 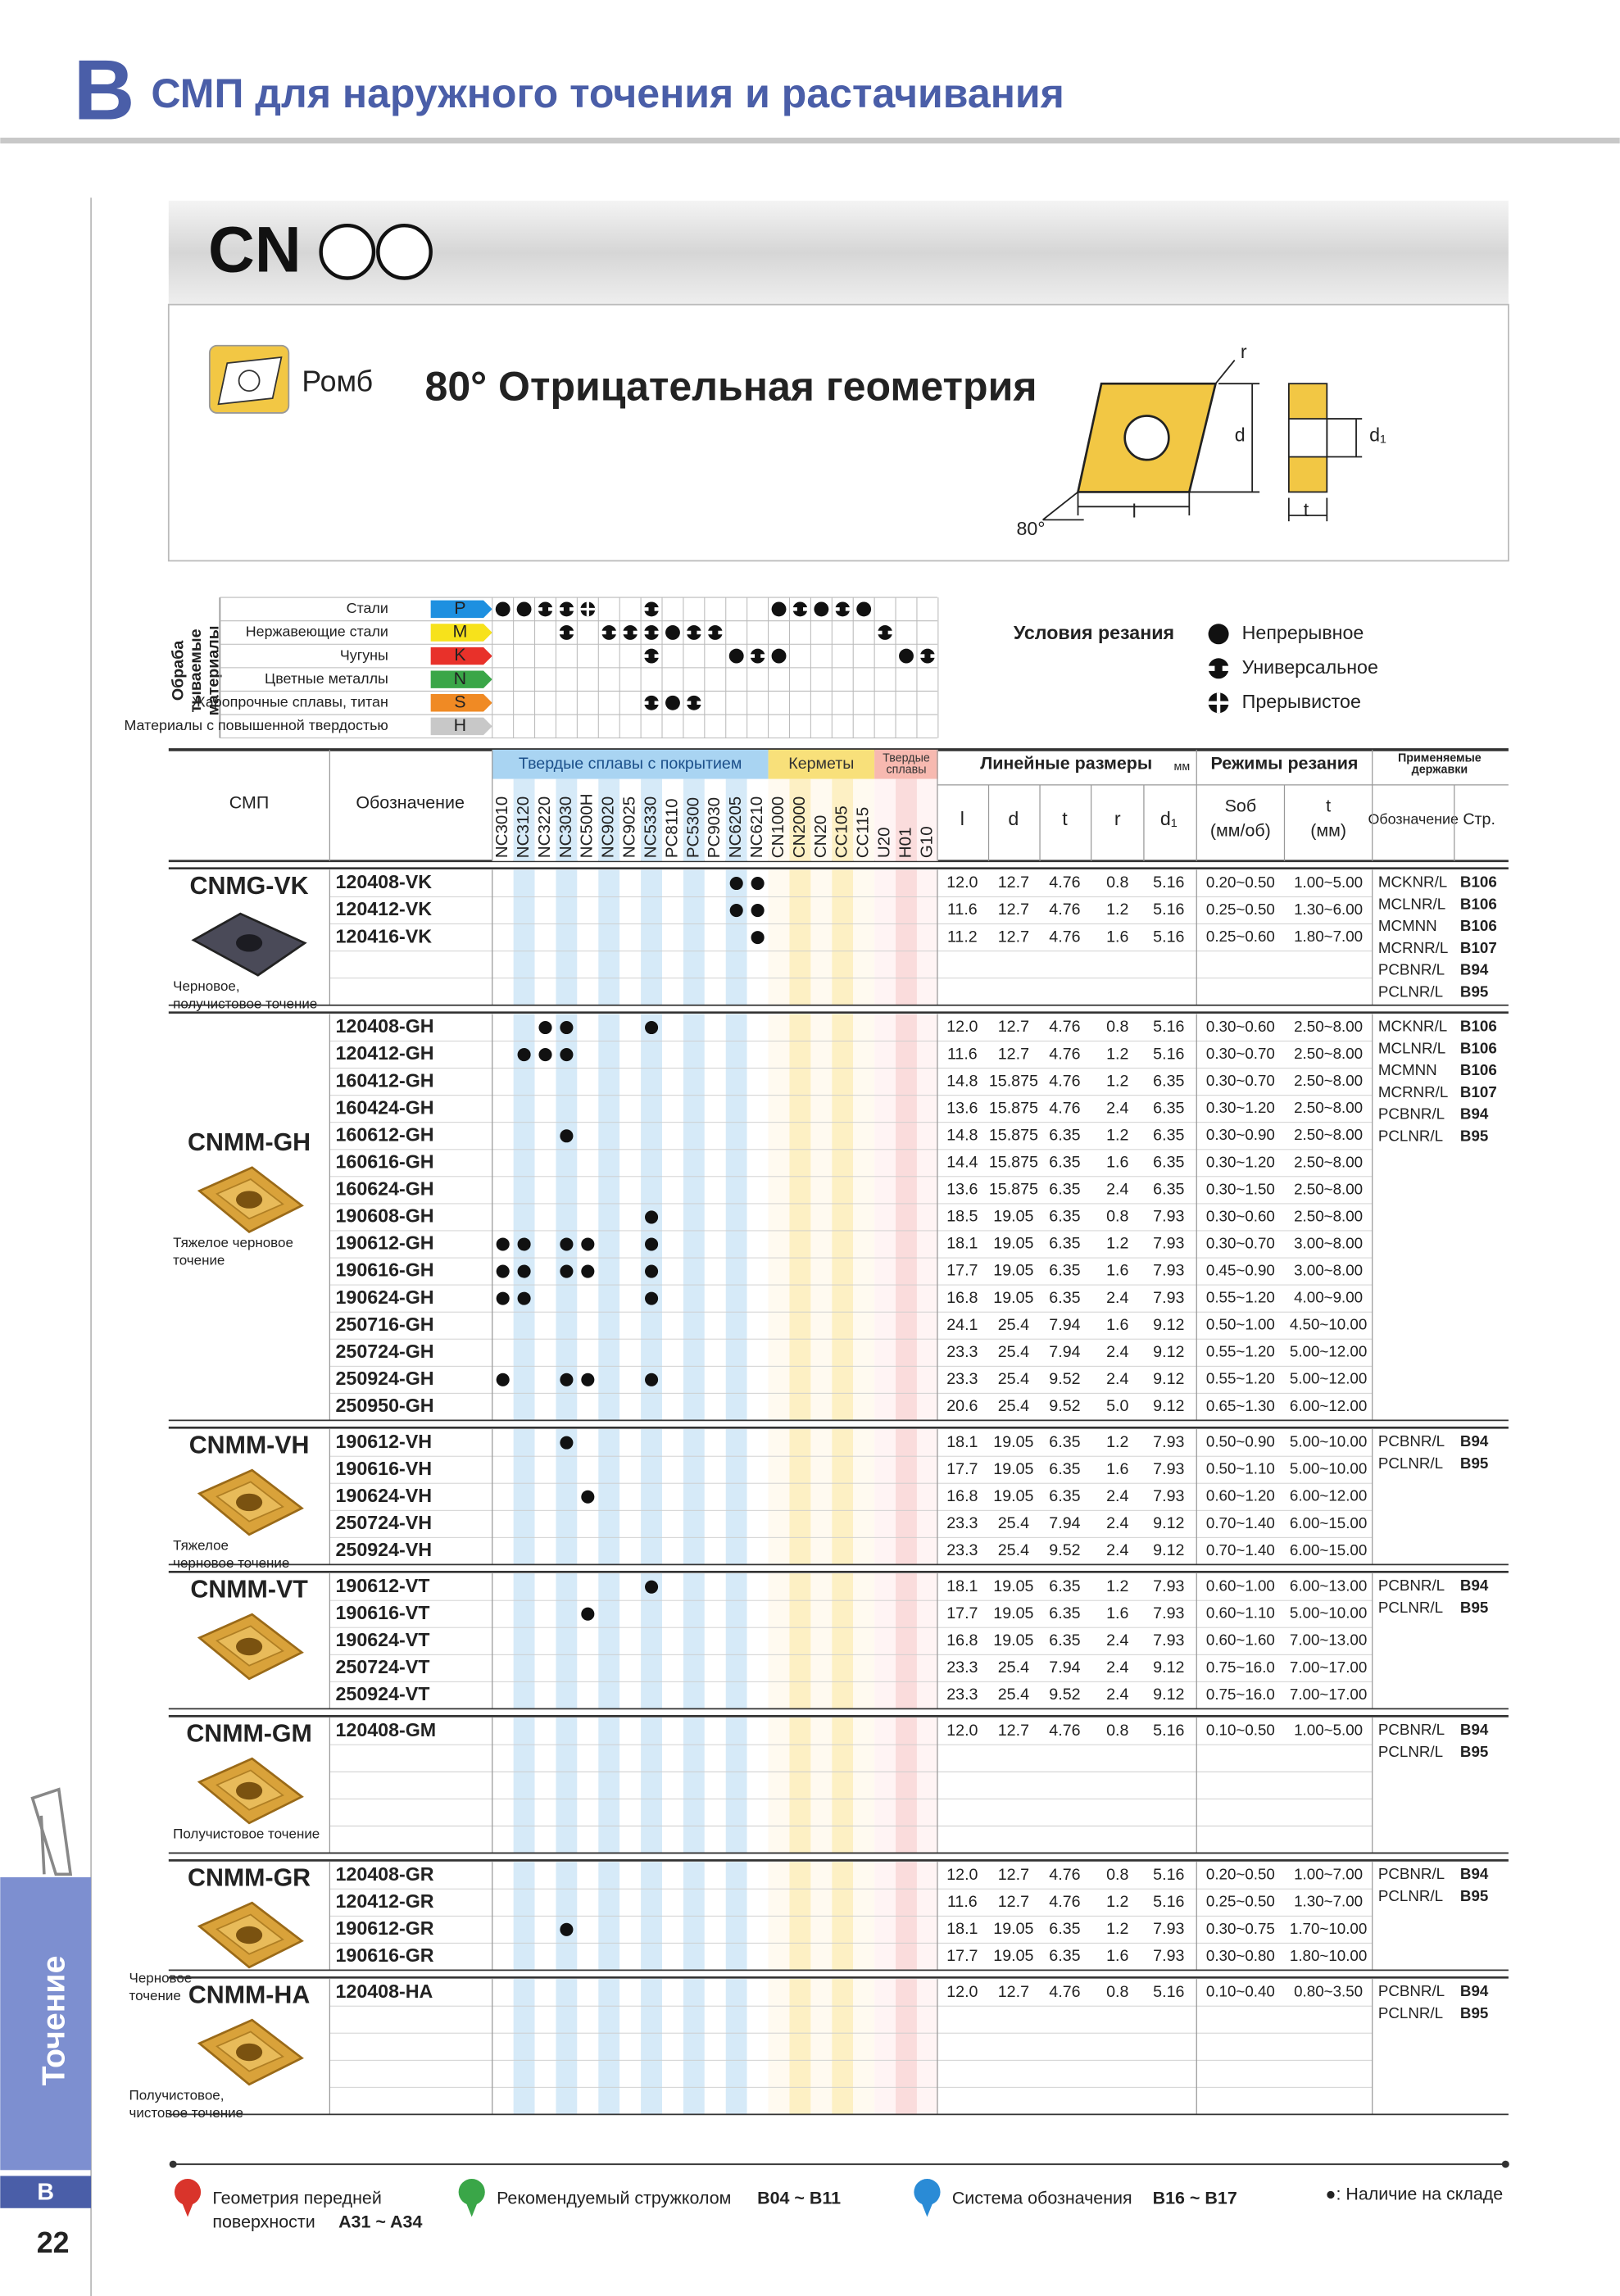 I want to click on insert-code: 250950-GH, so click(x=385, y=1405).